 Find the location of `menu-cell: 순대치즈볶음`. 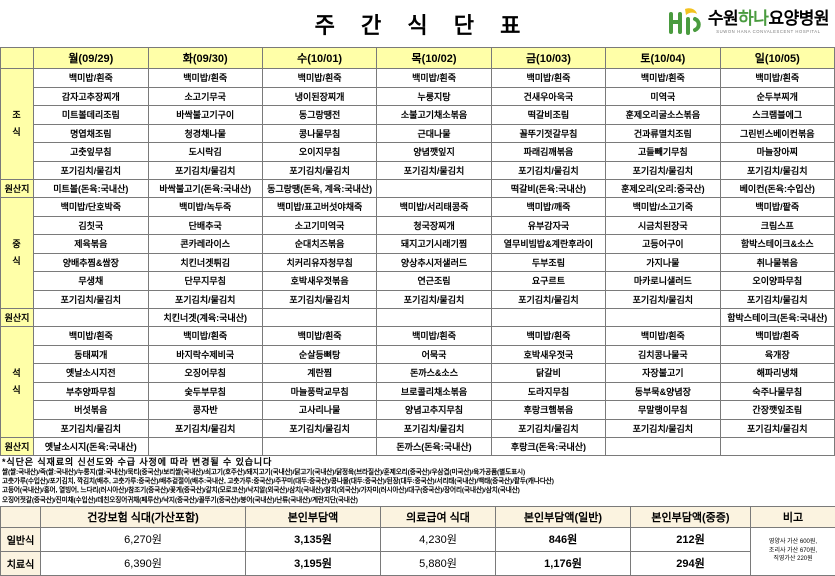

menu-cell: 순대치즈볶음 is located at coordinates (319, 244).